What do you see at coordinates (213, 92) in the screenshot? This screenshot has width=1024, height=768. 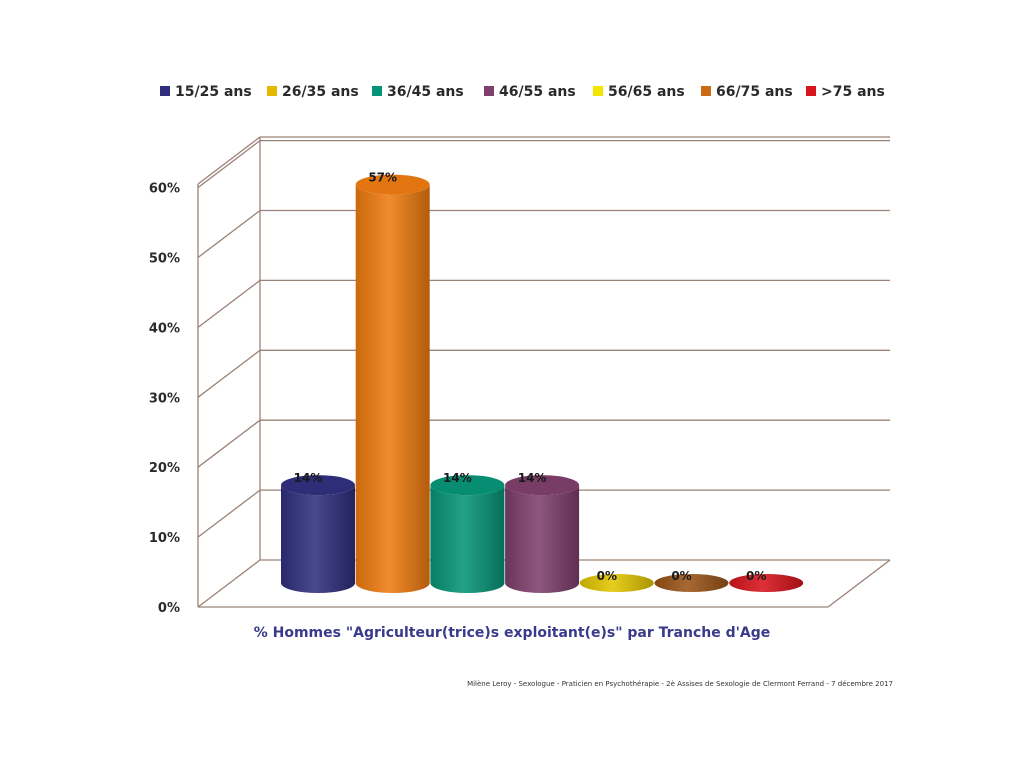 I see `legend-label: 15/25 ans` at bounding box center [213, 92].